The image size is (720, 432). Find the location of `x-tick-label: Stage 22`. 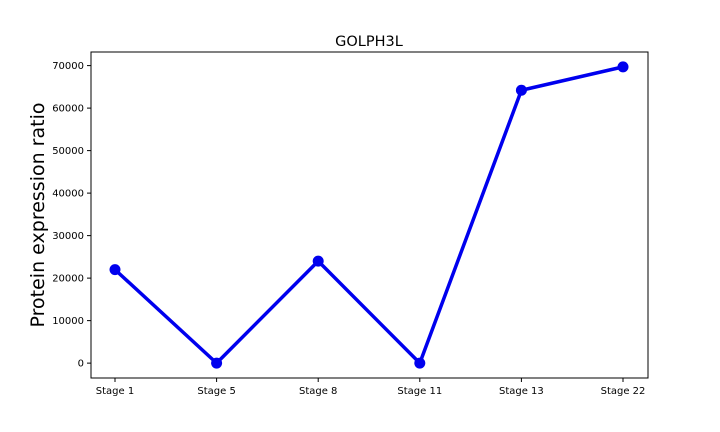

x-tick-label: Stage 22 is located at coordinates (623, 391).